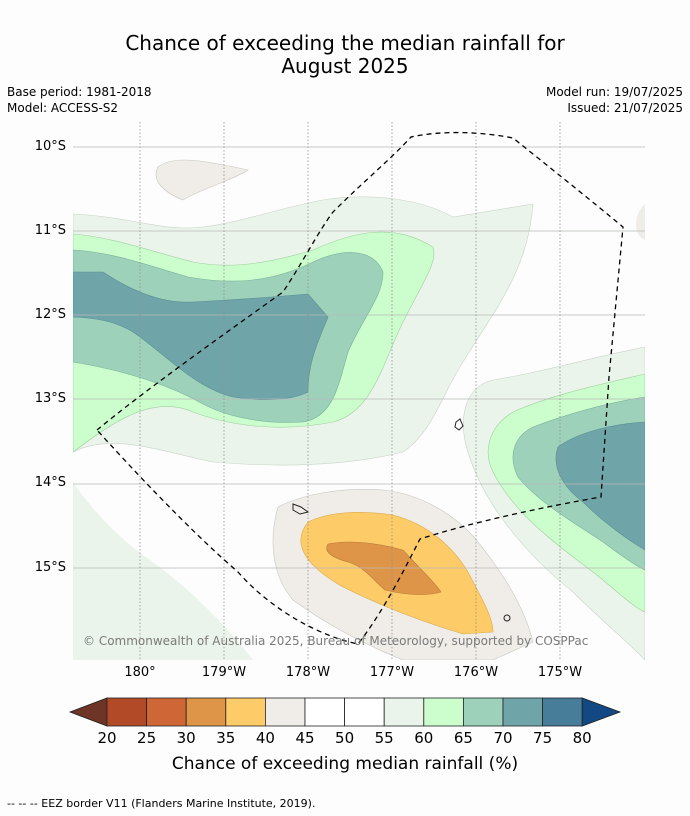 The width and height of the screenshot is (690, 816). What do you see at coordinates (50, 482) in the screenshot?
I see `lat-label-14s: 14°S` at bounding box center [50, 482].